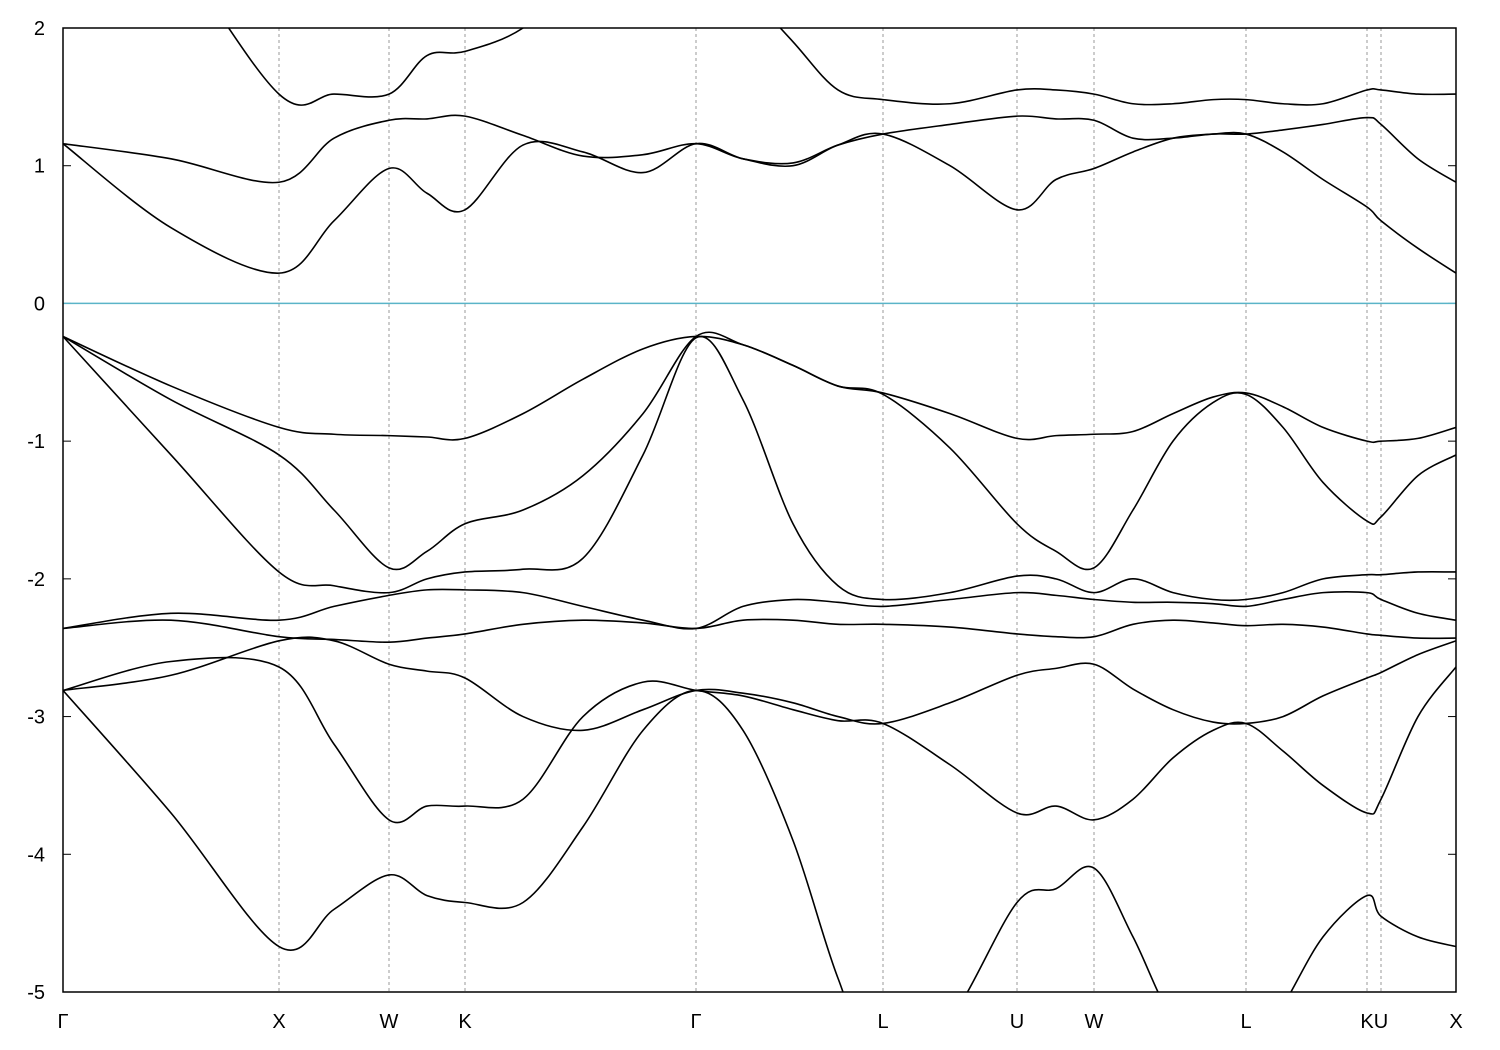 The height and width of the screenshot is (1050, 1500). What do you see at coordinates (36, 718) in the screenshot?
I see `y-tick-label: -3` at bounding box center [36, 718].